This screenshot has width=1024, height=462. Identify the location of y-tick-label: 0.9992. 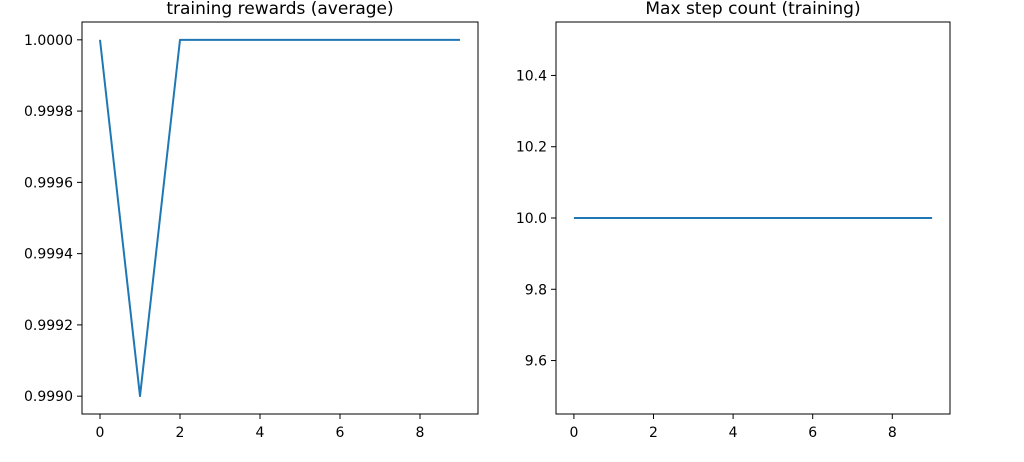
(48, 326).